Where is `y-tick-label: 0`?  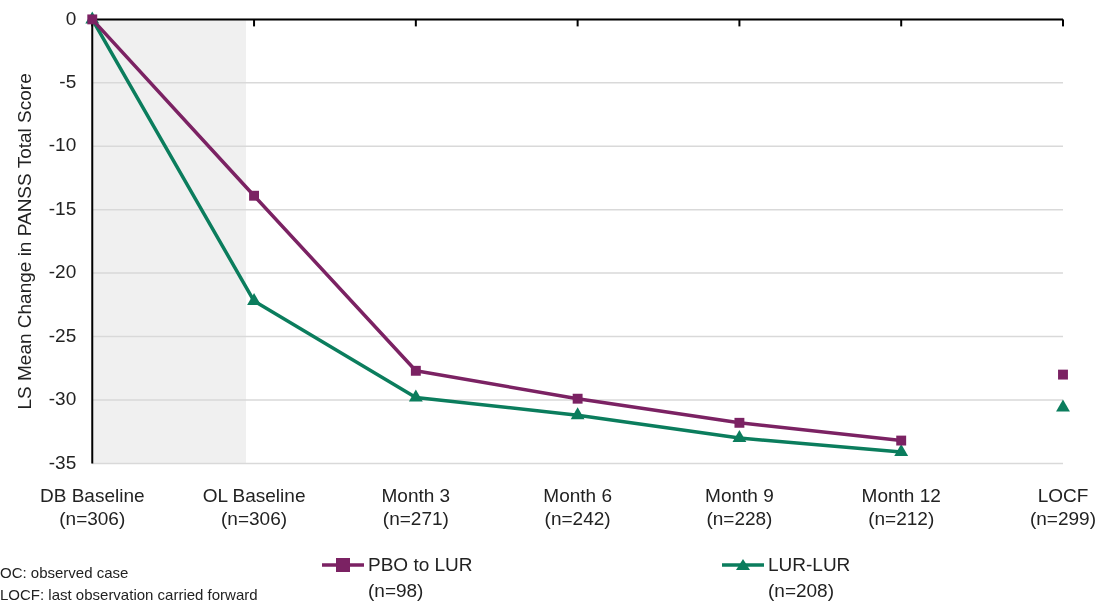 y-tick-label: 0 is located at coordinates (71, 18).